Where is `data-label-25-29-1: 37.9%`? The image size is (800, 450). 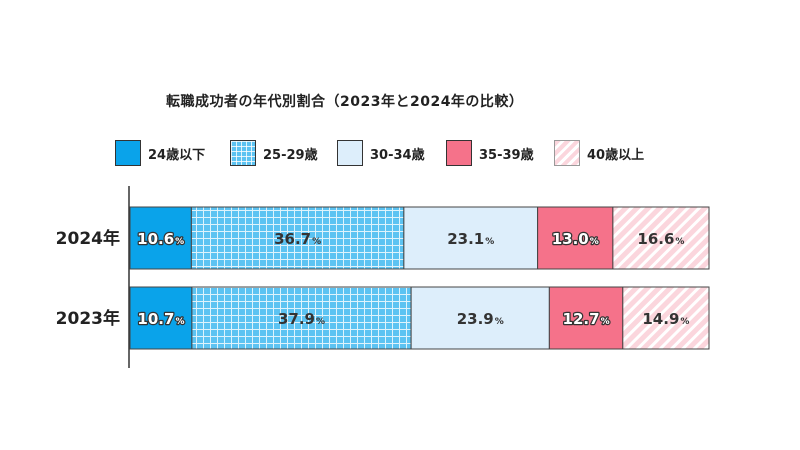 data-label-25-29-1: 37.9% is located at coordinates (301, 319).